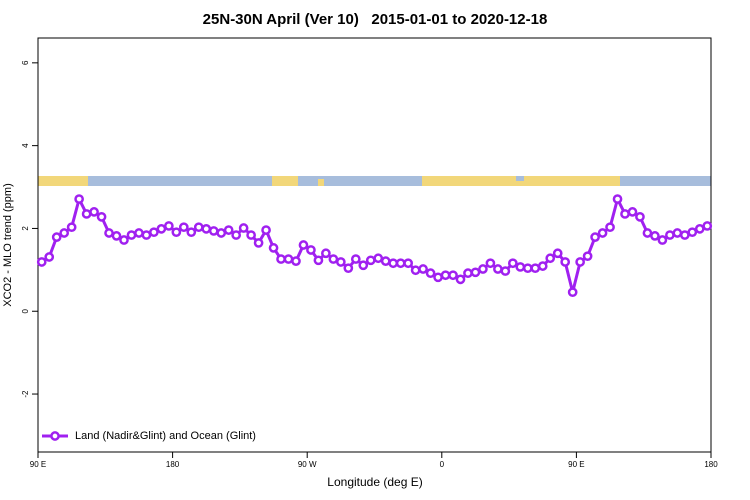  What do you see at coordinates (374, 482) in the screenshot?
I see `x-axis-label: Longitude (deg E)` at bounding box center [374, 482].